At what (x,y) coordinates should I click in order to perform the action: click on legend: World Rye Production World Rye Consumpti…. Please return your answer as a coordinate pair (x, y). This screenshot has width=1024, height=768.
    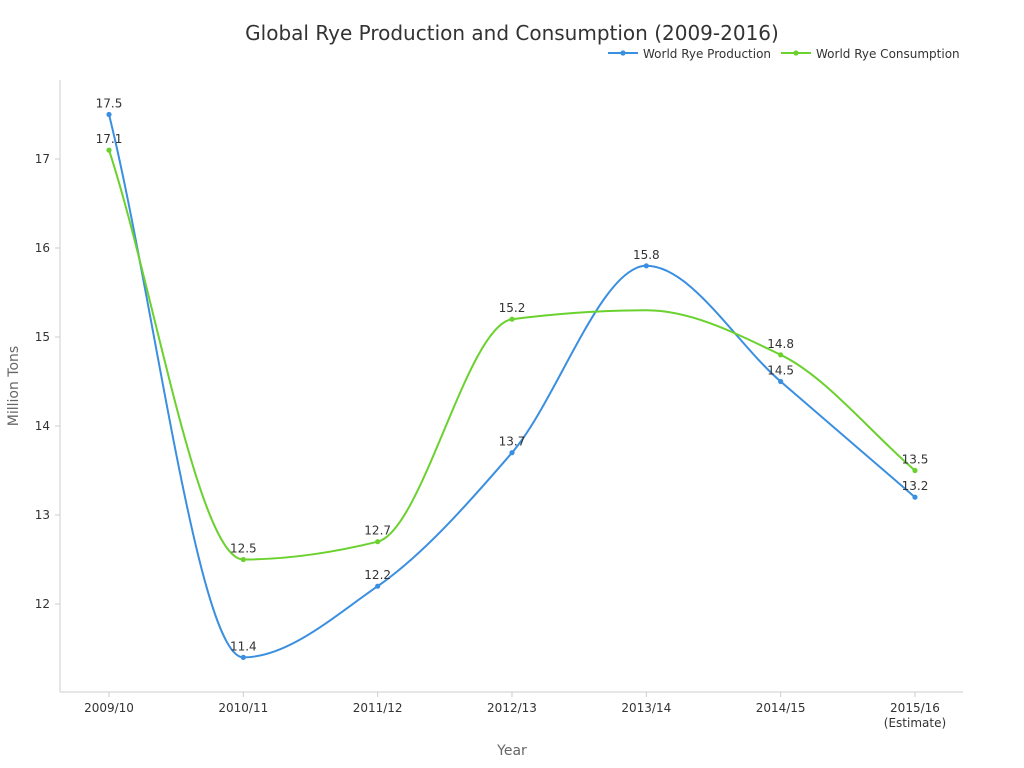
    Looking at the image, I should click on (784, 54).